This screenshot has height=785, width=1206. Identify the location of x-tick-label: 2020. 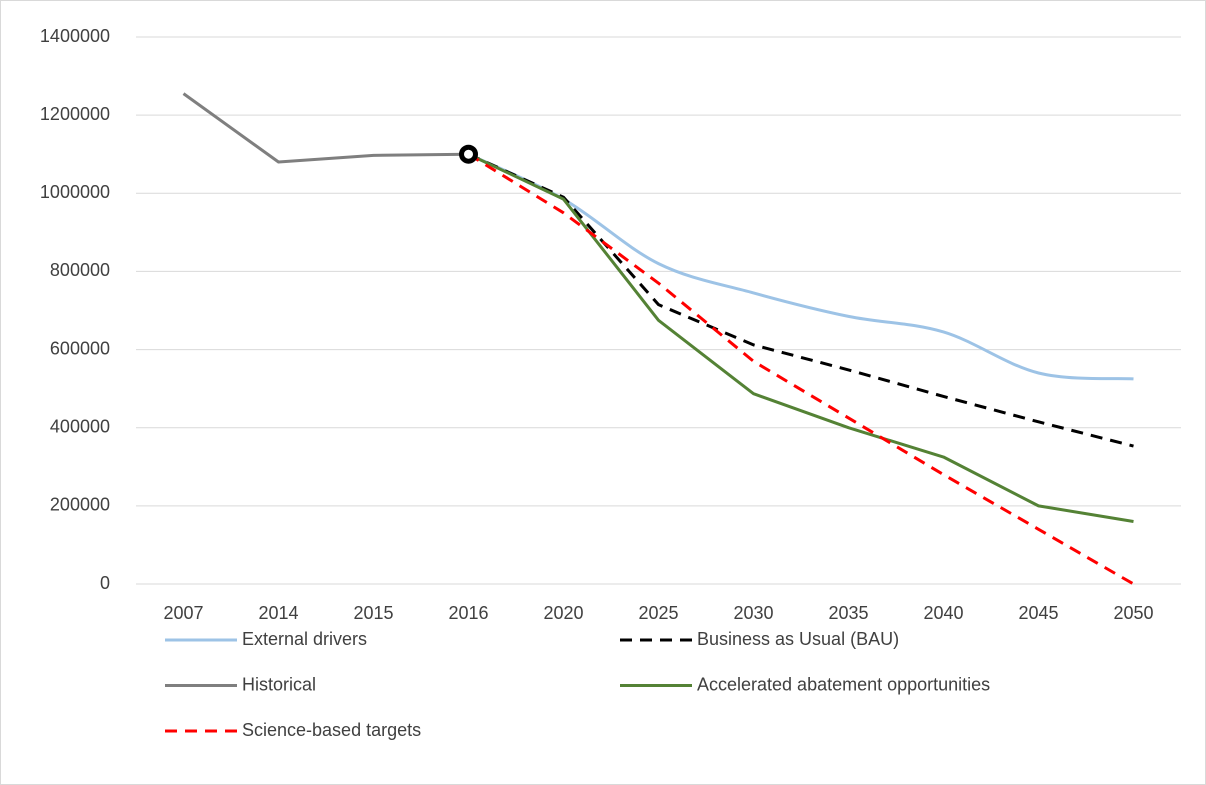
(563, 613).